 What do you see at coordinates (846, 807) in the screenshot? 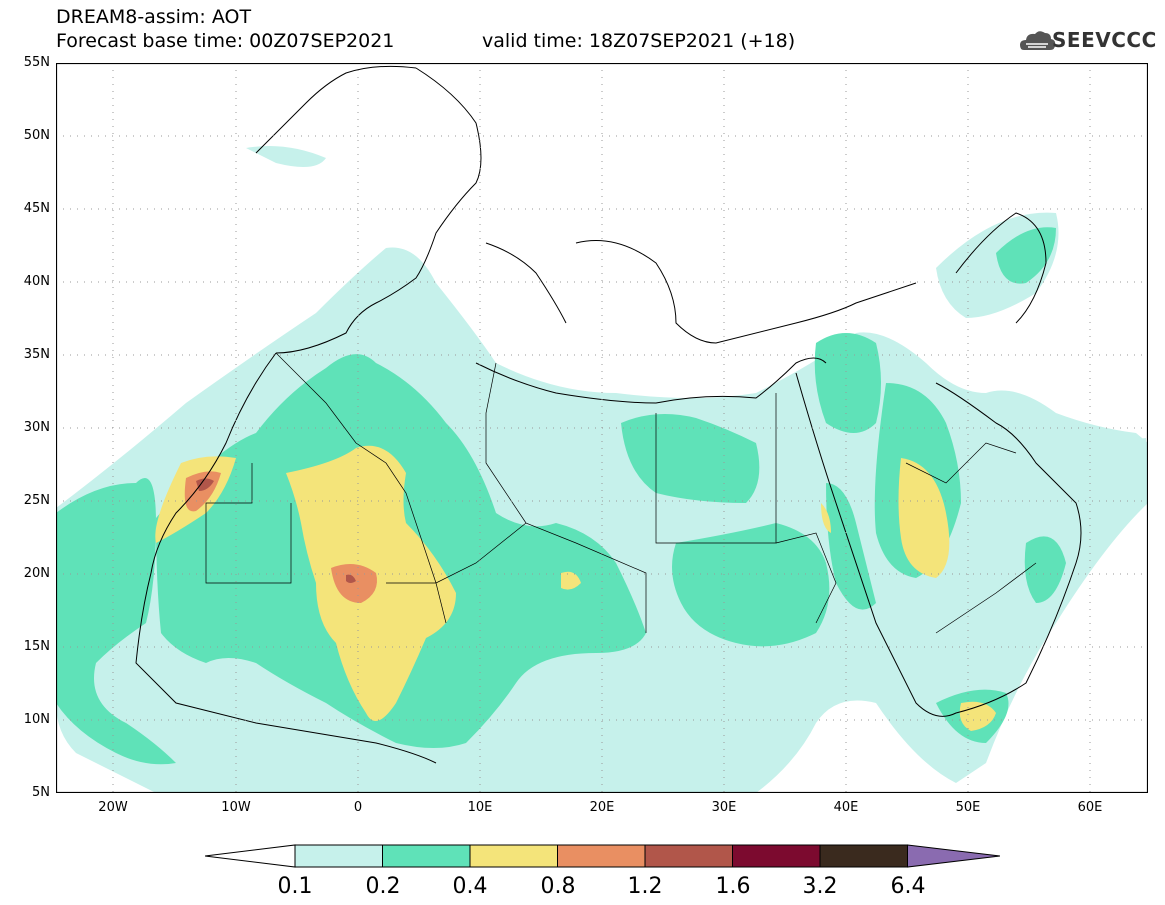
I see `lon-label: 40E` at bounding box center [846, 807].